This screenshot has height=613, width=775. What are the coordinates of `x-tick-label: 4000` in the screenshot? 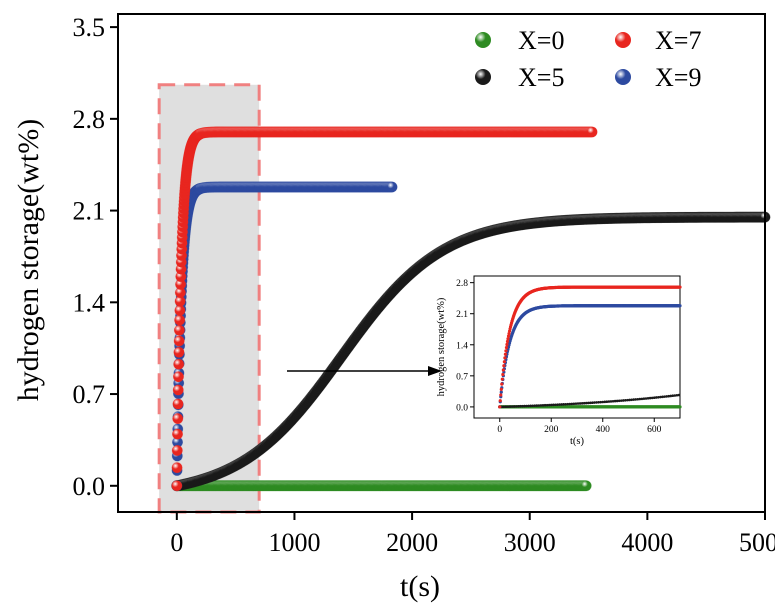 It's located at (647, 542).